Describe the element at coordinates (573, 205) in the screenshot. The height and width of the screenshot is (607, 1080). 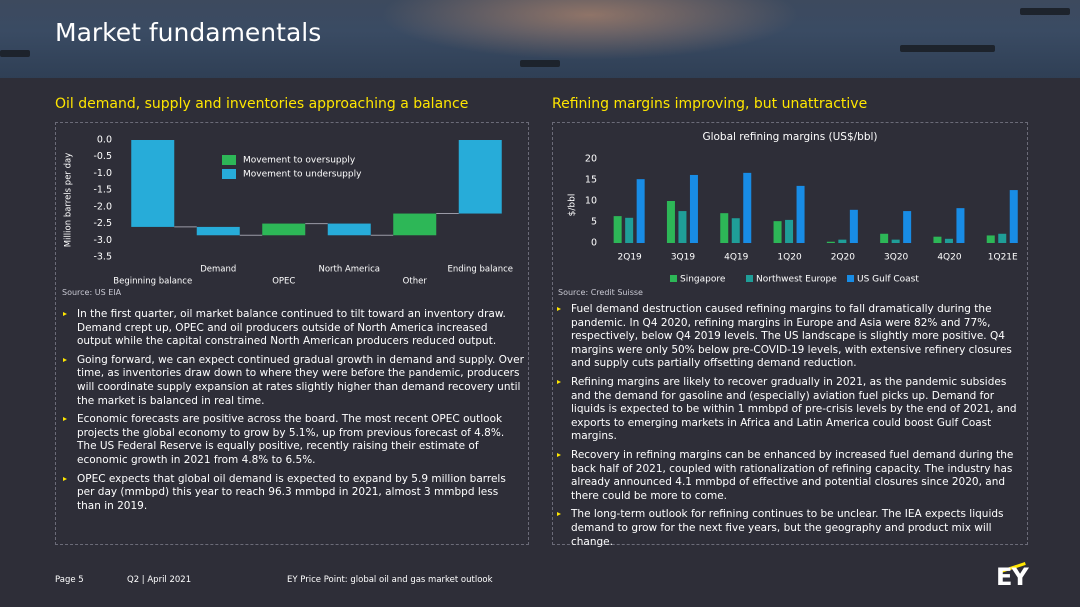
I see `y-axis-label: $/bbl` at that location.